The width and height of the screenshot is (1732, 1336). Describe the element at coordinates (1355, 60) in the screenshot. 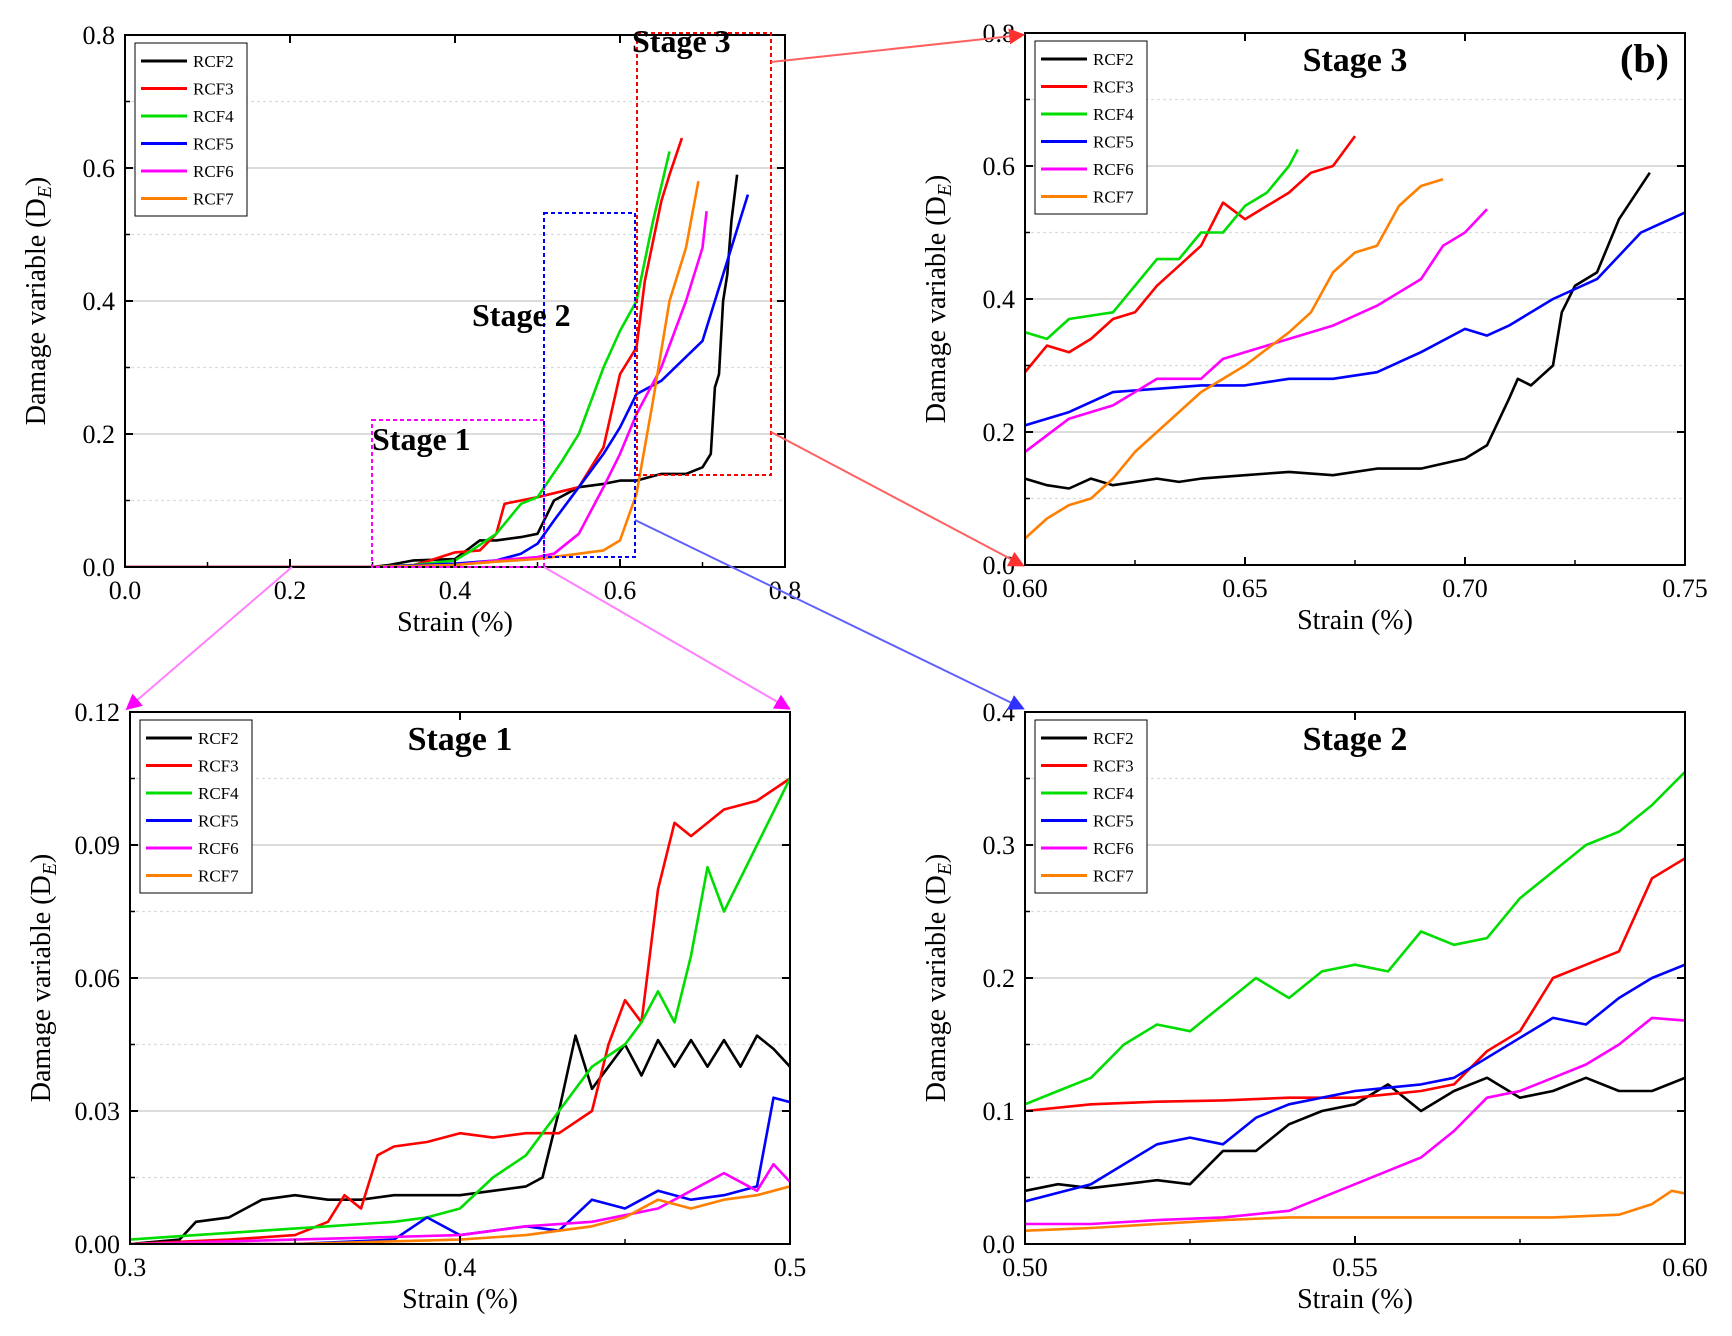

I see `chart-title: Stage 3` at that location.